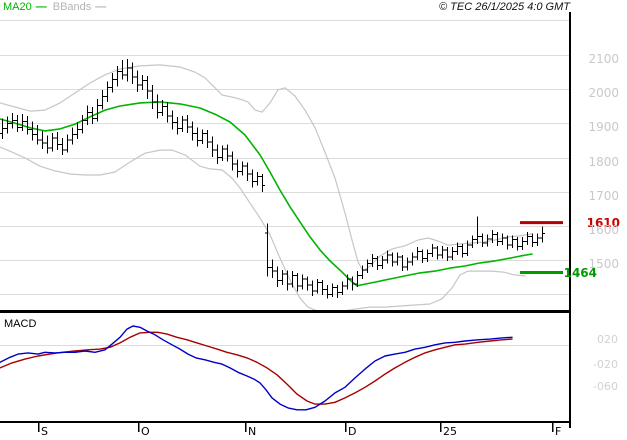  Describe the element at coordinates (17, 7) in the screenshot. I see `legend-ma20-label: MA20` at that location.